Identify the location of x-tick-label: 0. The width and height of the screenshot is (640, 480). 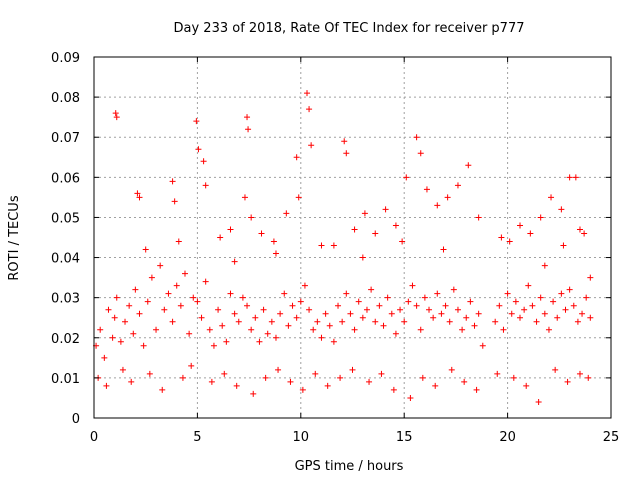
(94, 437).